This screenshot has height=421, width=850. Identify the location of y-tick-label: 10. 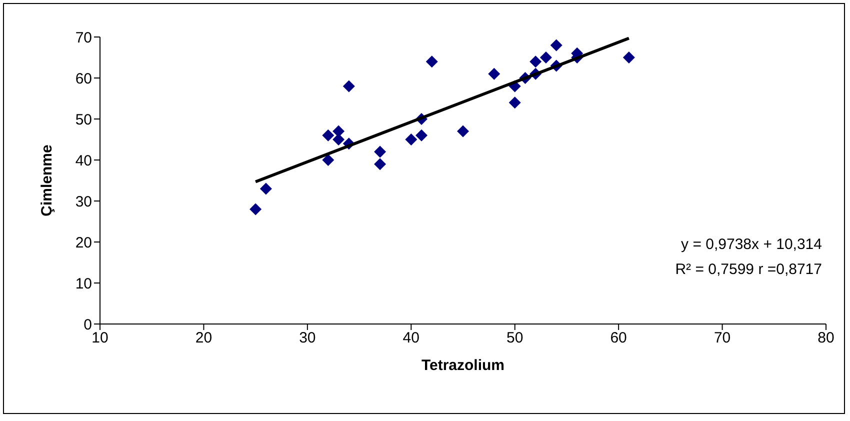
(83, 283).